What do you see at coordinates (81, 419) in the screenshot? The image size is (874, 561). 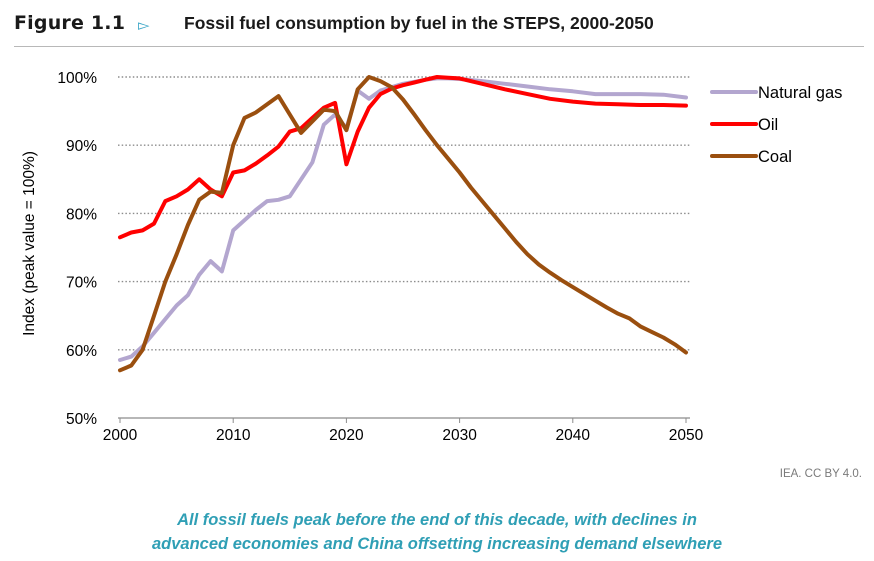 I see `y-tick-label: 50%` at bounding box center [81, 419].